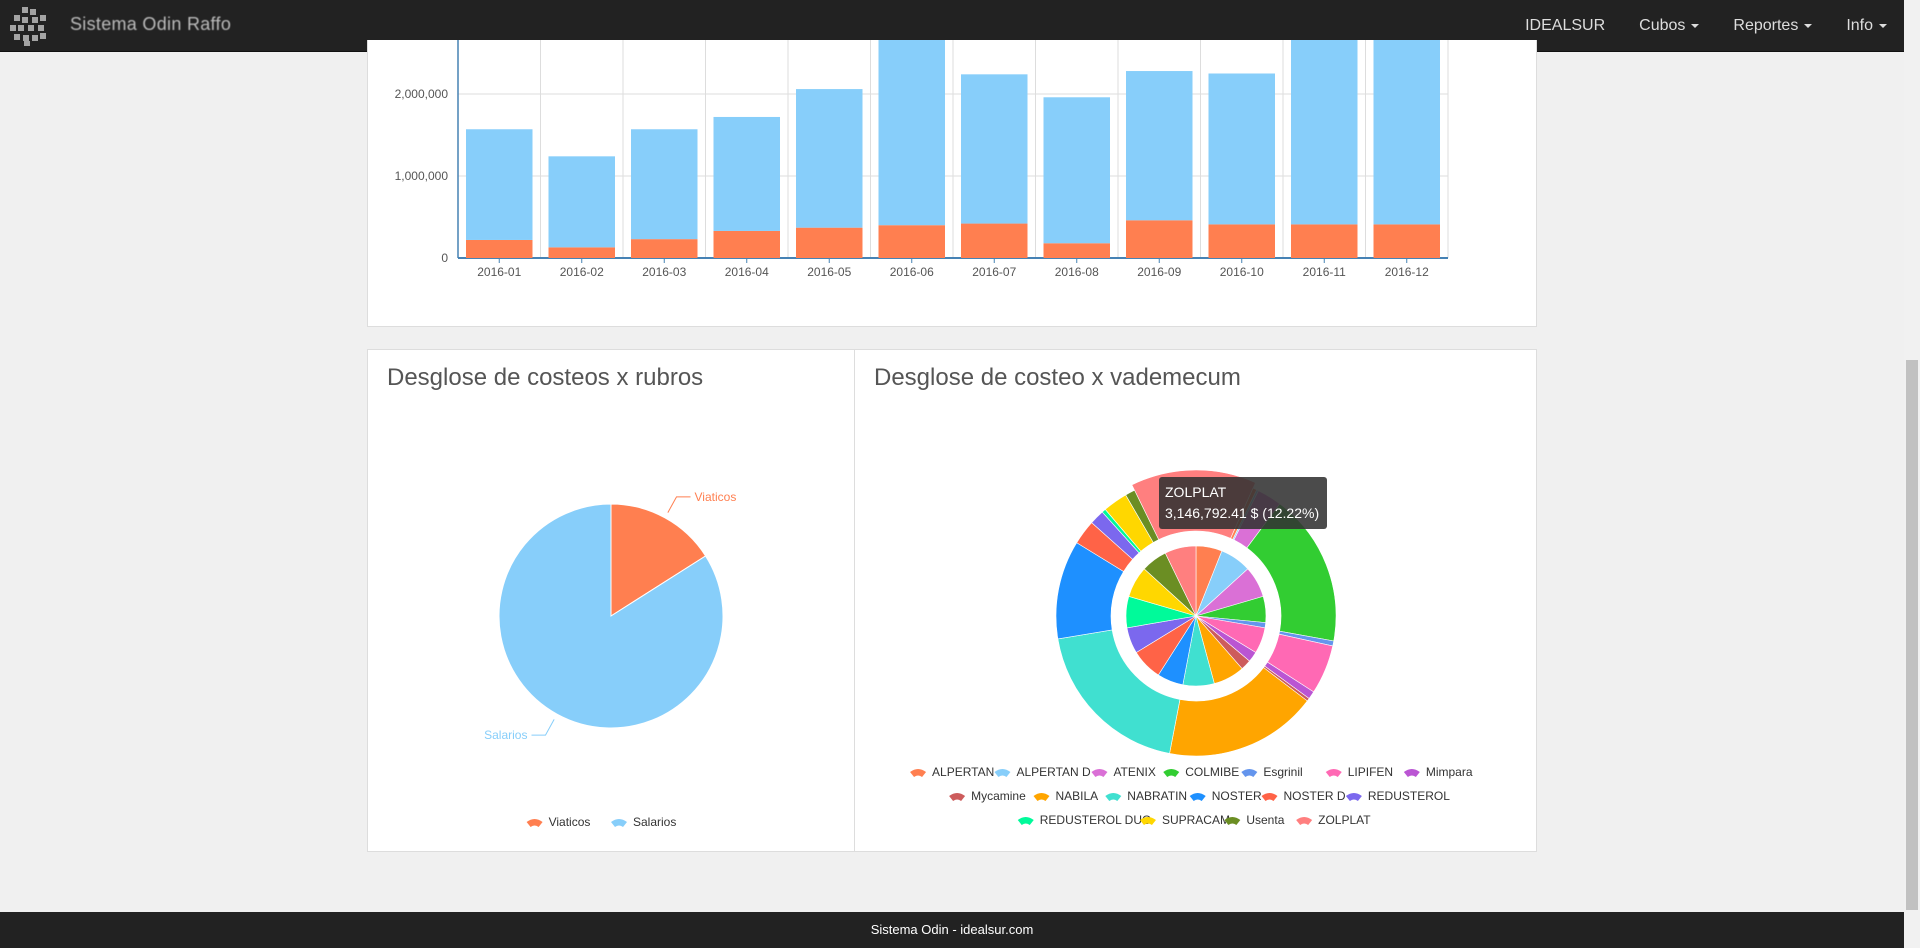 The width and height of the screenshot is (1920, 948). I want to click on page-scrollbar, so click(1912, 474).